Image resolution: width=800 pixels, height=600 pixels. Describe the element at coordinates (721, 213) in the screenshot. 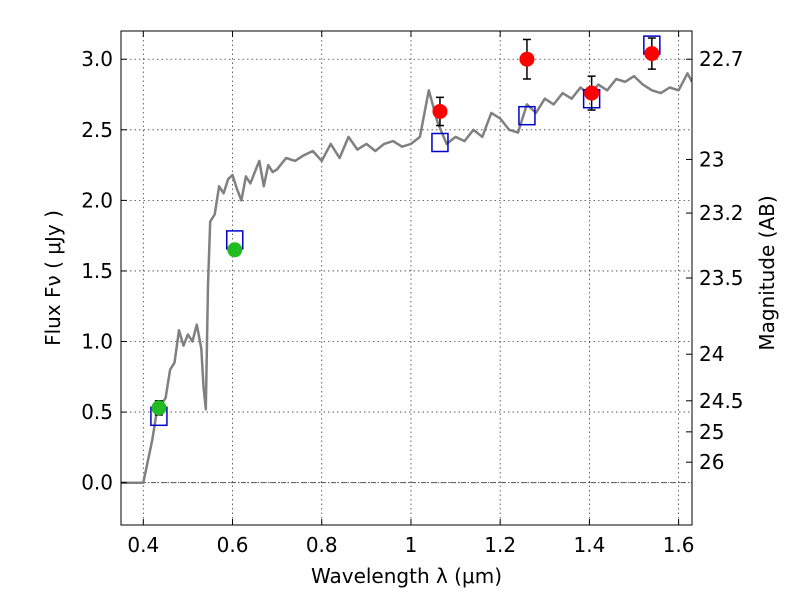

I see `magnitude-tick-label: 23.2` at that location.